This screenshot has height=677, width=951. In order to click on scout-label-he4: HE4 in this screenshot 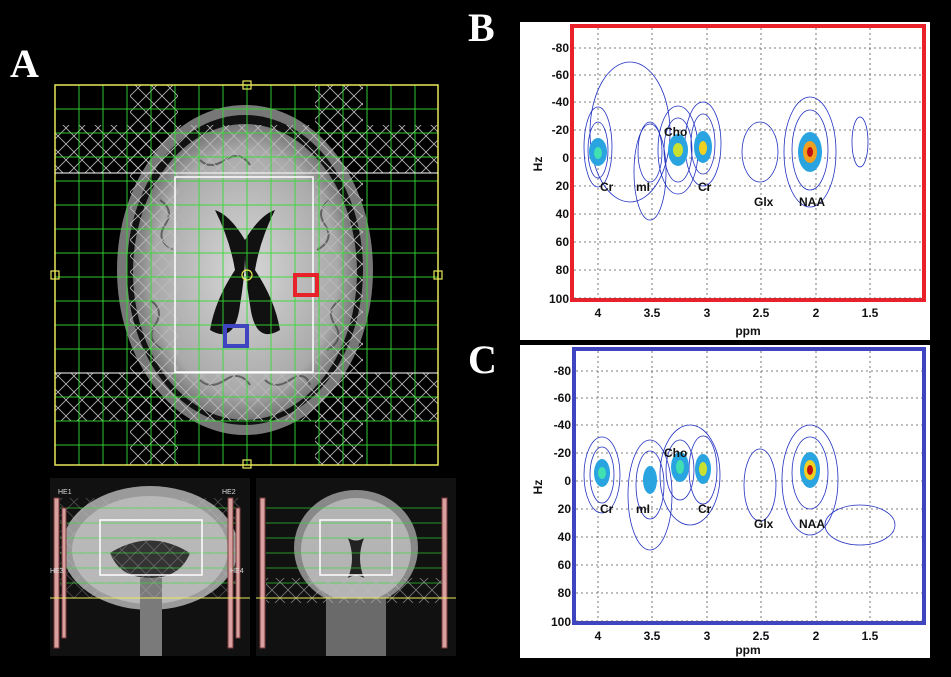, I will do `click(237, 571)`.